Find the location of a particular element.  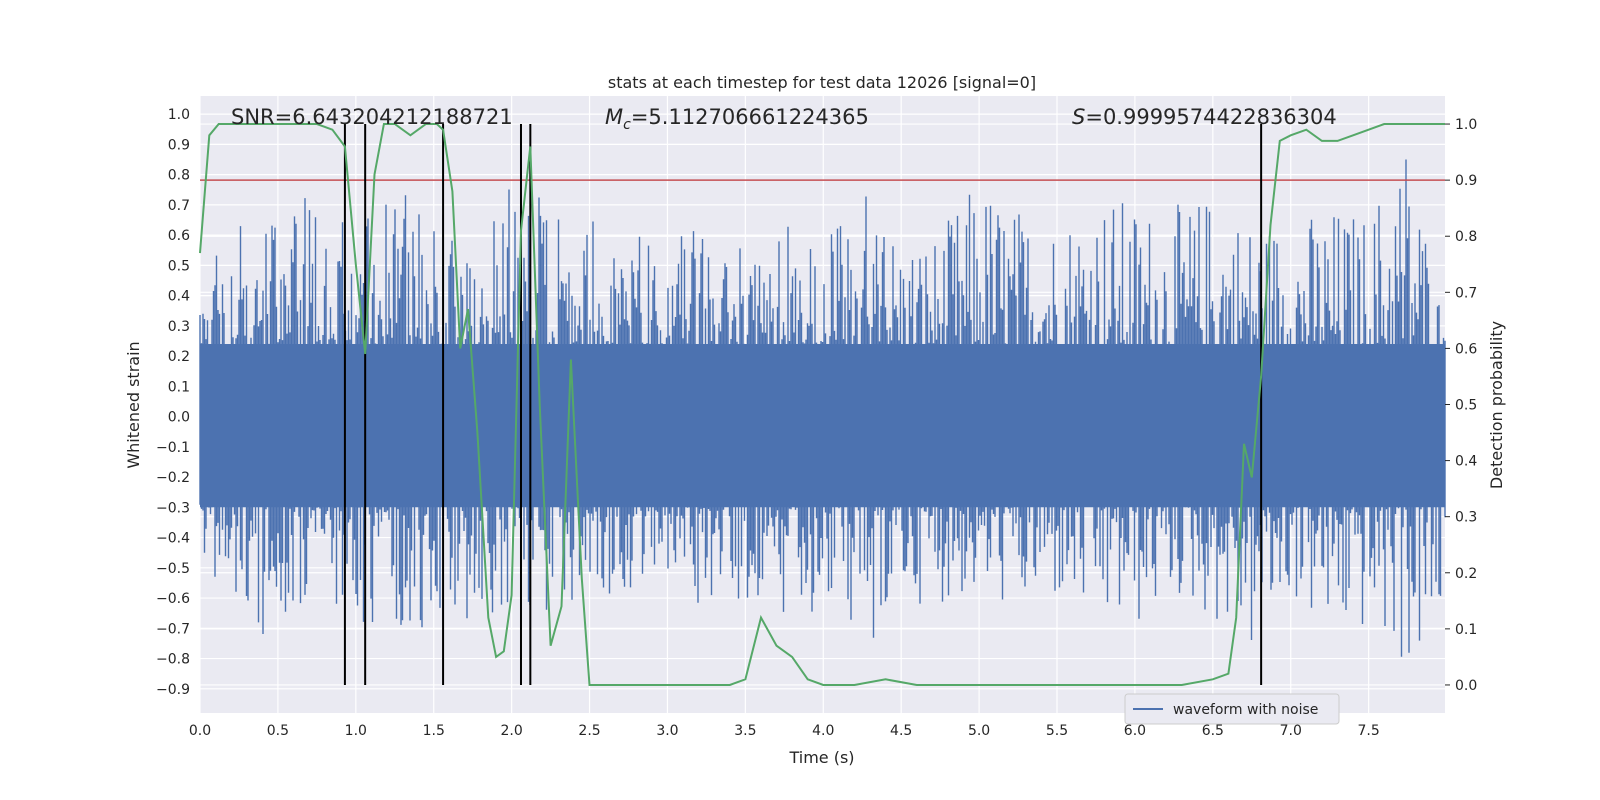

x-tick-label: 5.5 is located at coordinates (1057, 731).